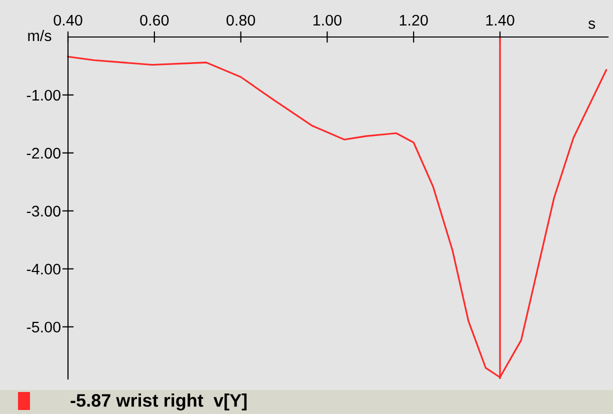  What do you see at coordinates (43, 269) in the screenshot?
I see `y-tick-label: -4.00` at bounding box center [43, 269].